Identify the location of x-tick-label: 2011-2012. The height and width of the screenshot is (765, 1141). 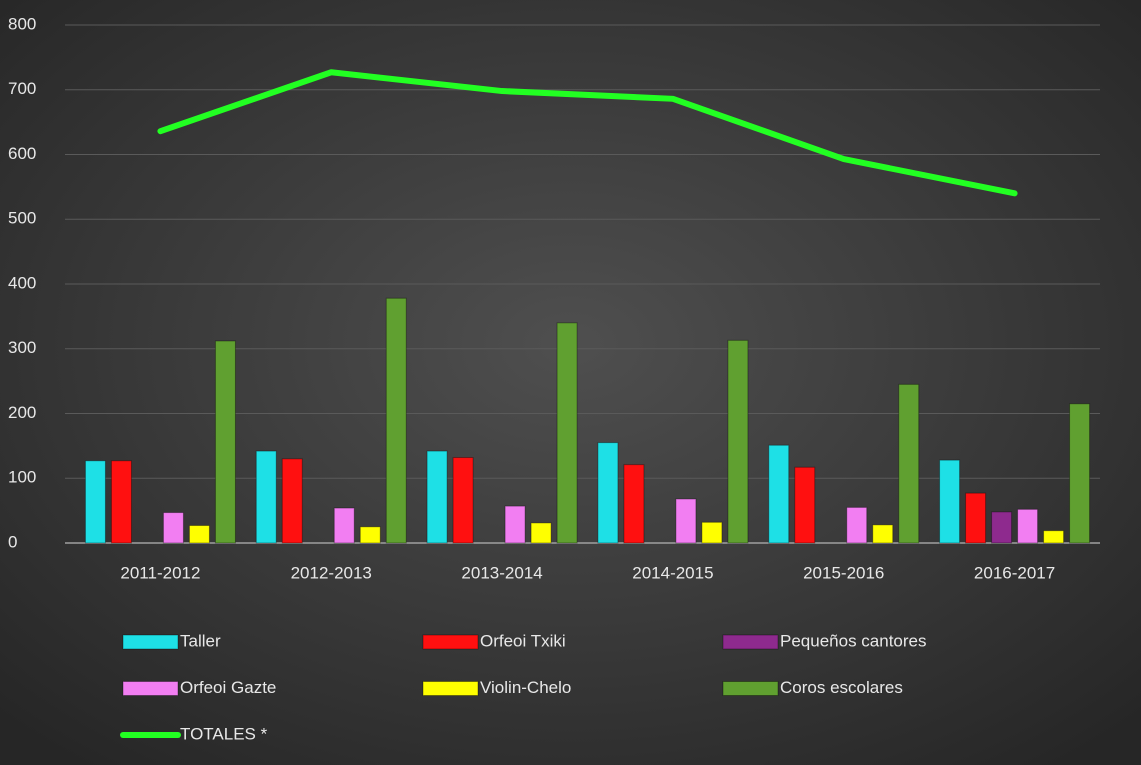
(160, 572).